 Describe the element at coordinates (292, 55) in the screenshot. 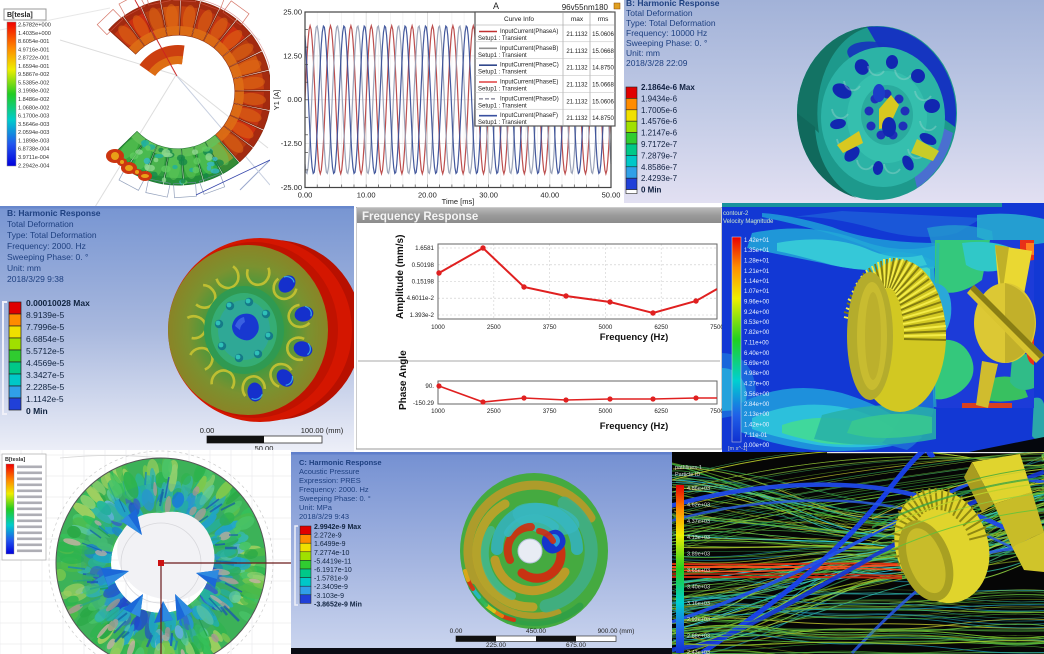

I see `svg-text: 12.50` at that location.